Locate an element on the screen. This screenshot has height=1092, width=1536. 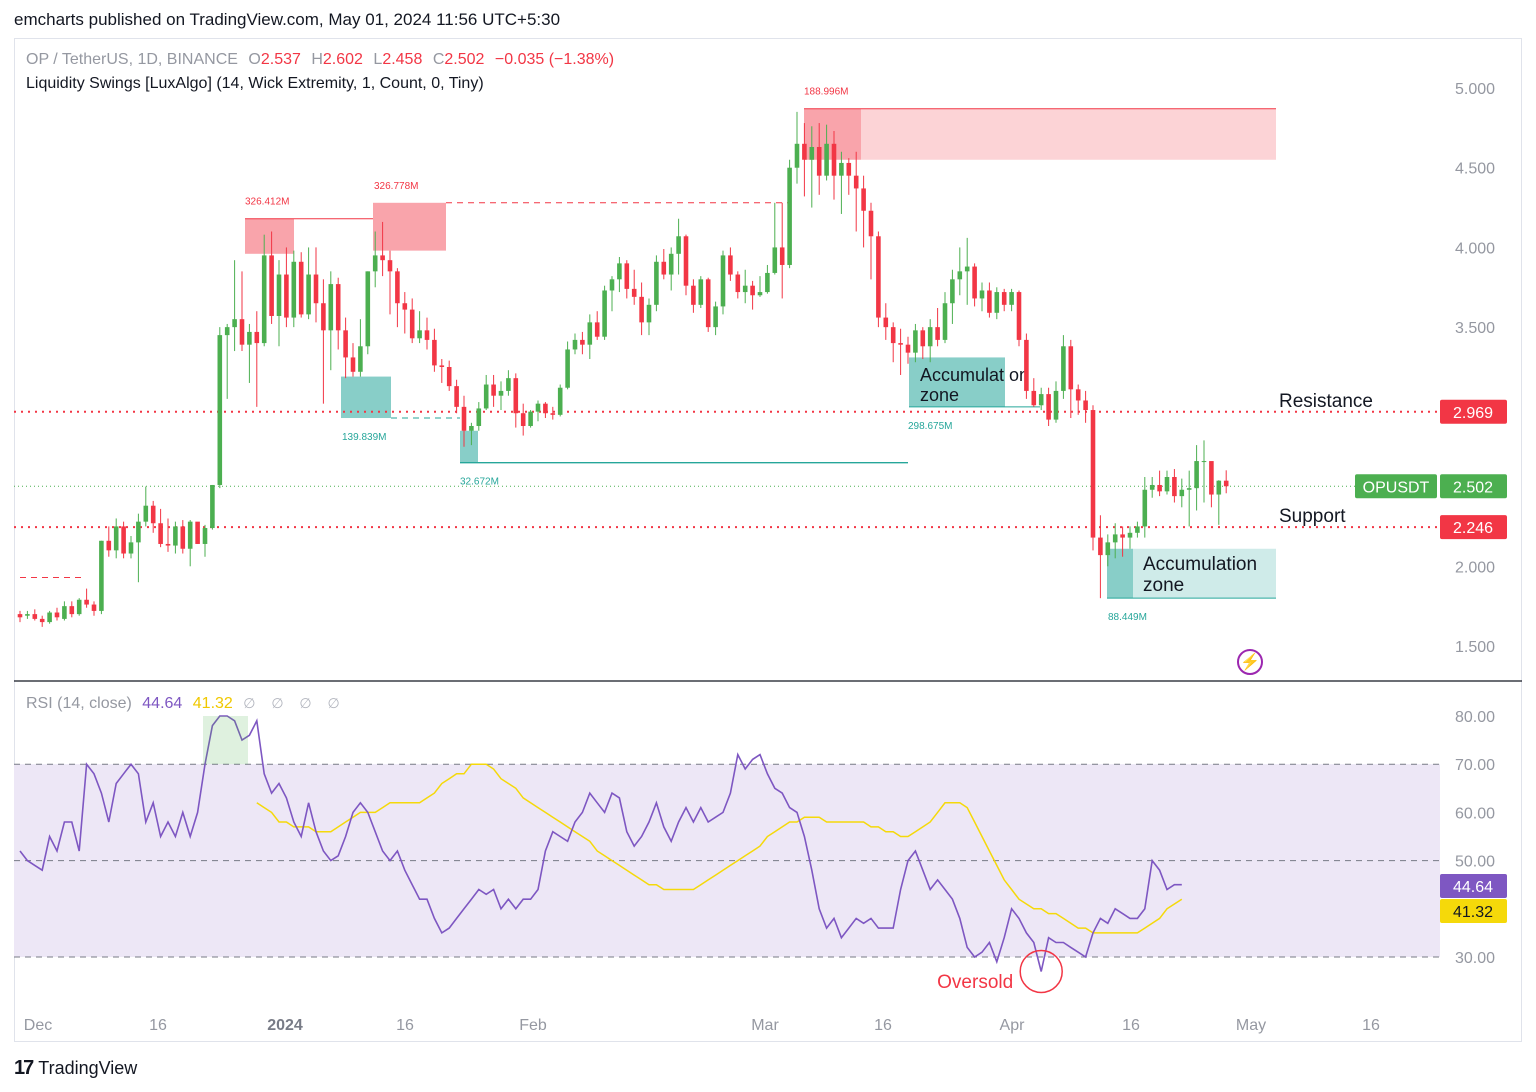
supply-zone is located at coordinates (269, 236).